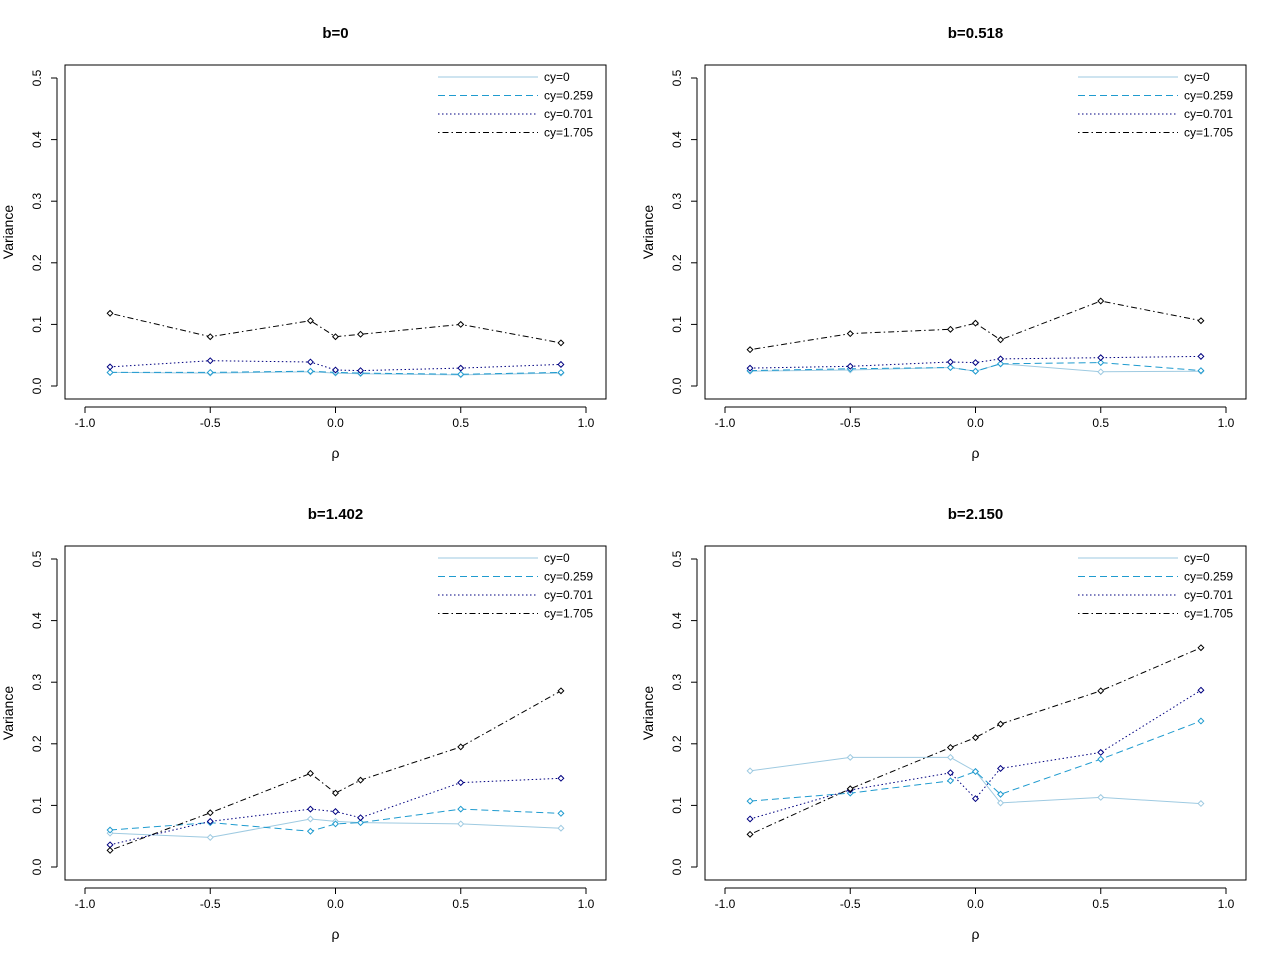 The width and height of the screenshot is (1280, 961). I want to click on chart-title: b=0, so click(335, 33).